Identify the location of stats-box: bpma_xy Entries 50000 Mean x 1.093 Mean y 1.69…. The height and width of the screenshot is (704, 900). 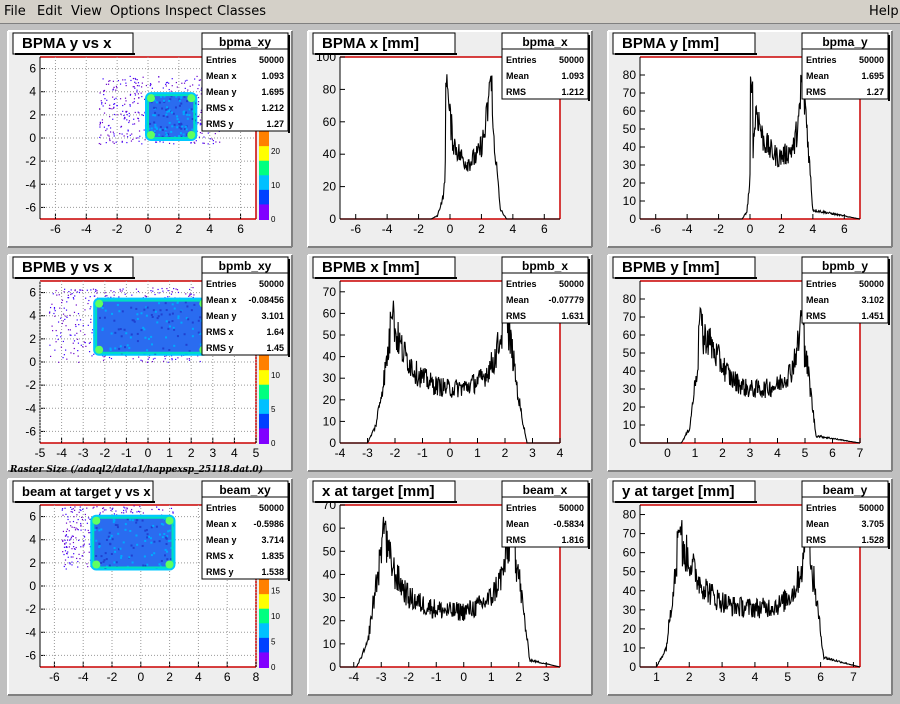
(245, 82).